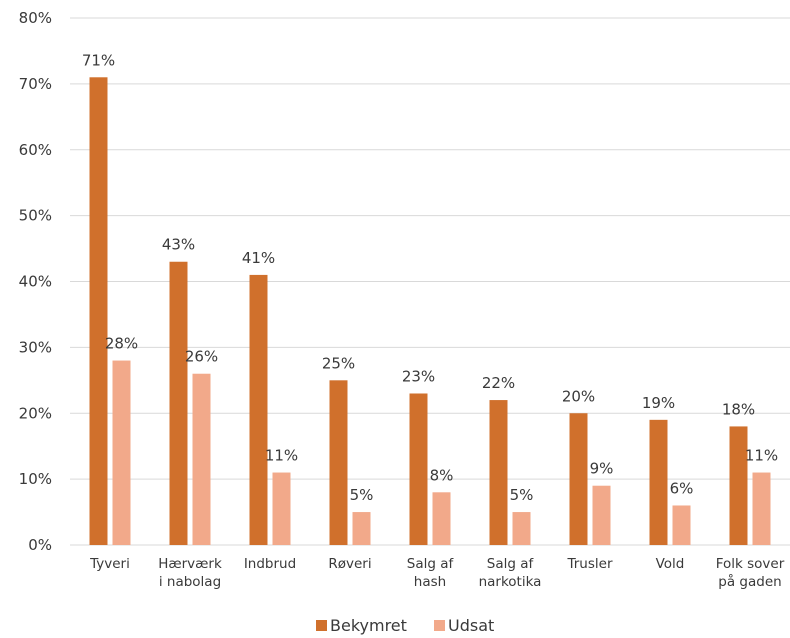  What do you see at coordinates (750, 573) in the screenshot?
I see `x-tick-label: Folk sover på gaden` at bounding box center [750, 573].